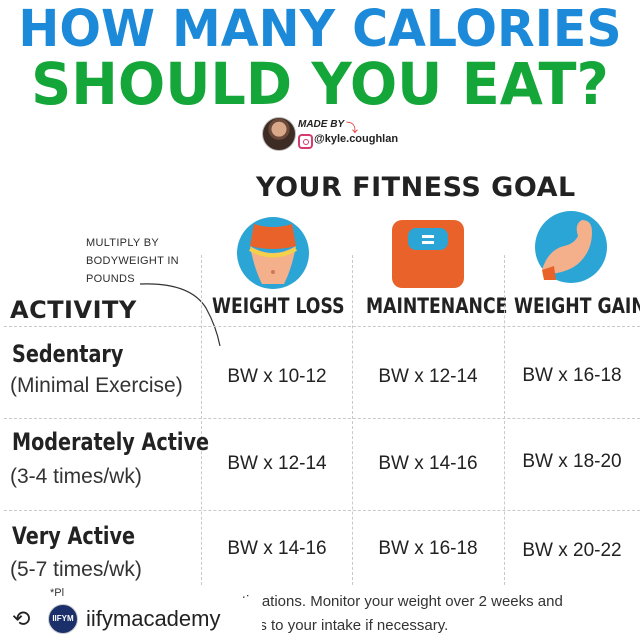 The width and height of the screenshot is (640, 640). What do you see at coordinates (279, 134) in the screenshot?
I see `author-avatar` at bounding box center [279, 134].